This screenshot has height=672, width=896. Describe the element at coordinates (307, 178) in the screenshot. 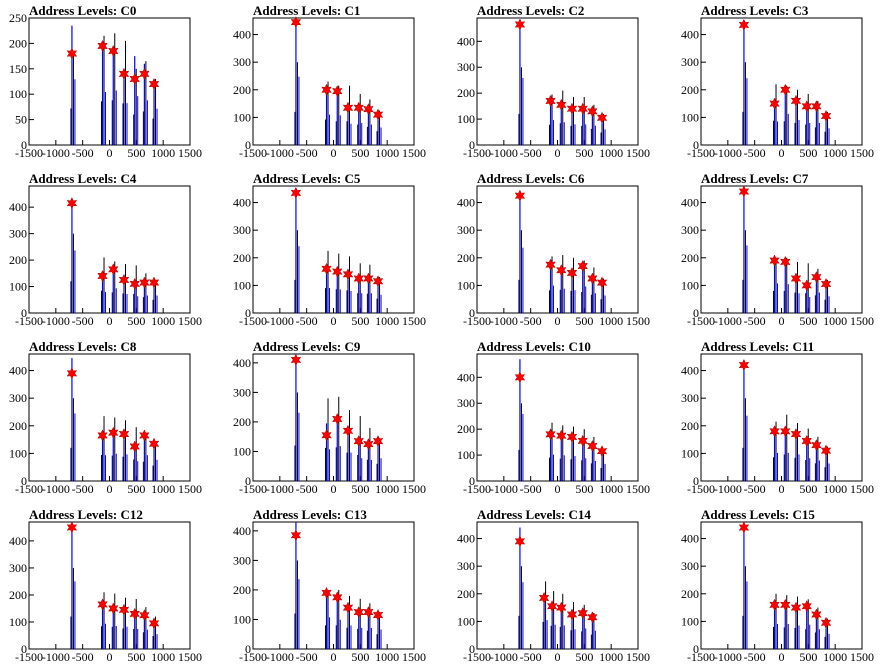

I see `chart-title: Address Levels: C5` at that location.